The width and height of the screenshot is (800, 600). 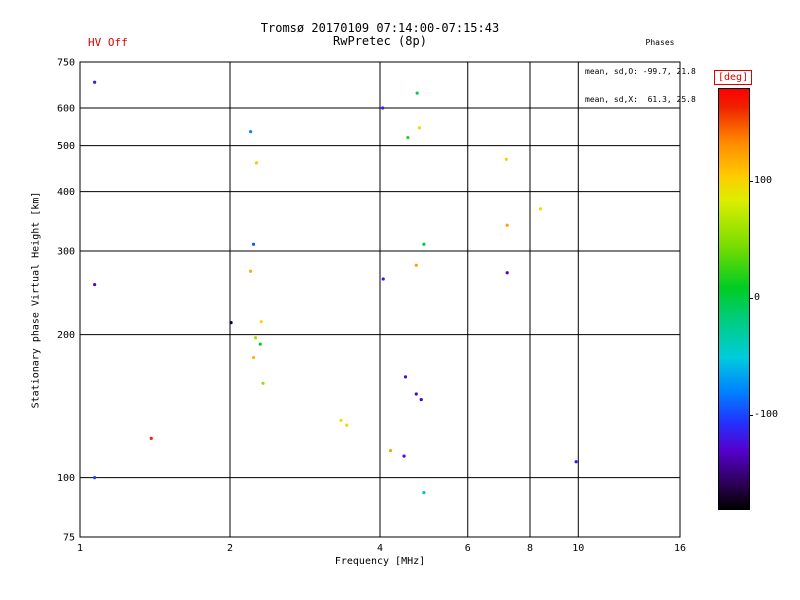 What do you see at coordinates (66, 478) in the screenshot?
I see `y-tick-label: 100` at bounding box center [66, 478].